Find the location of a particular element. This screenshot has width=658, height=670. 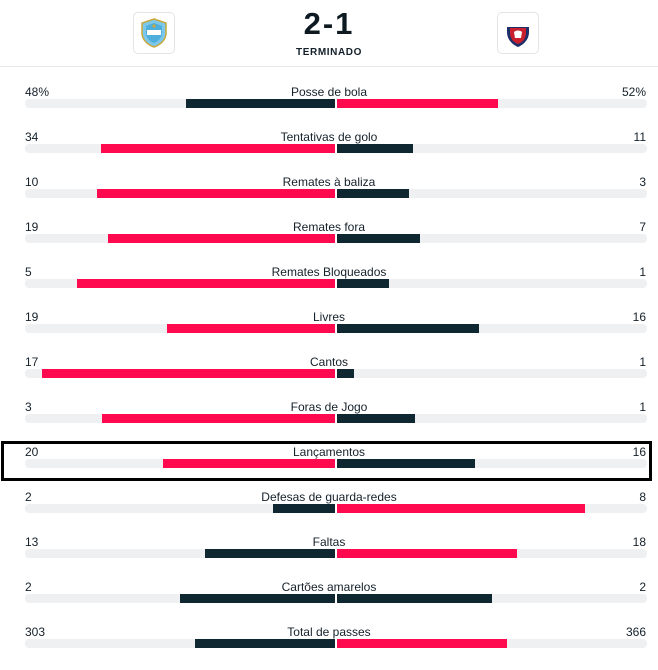

away-value: 3 is located at coordinates (642, 182).